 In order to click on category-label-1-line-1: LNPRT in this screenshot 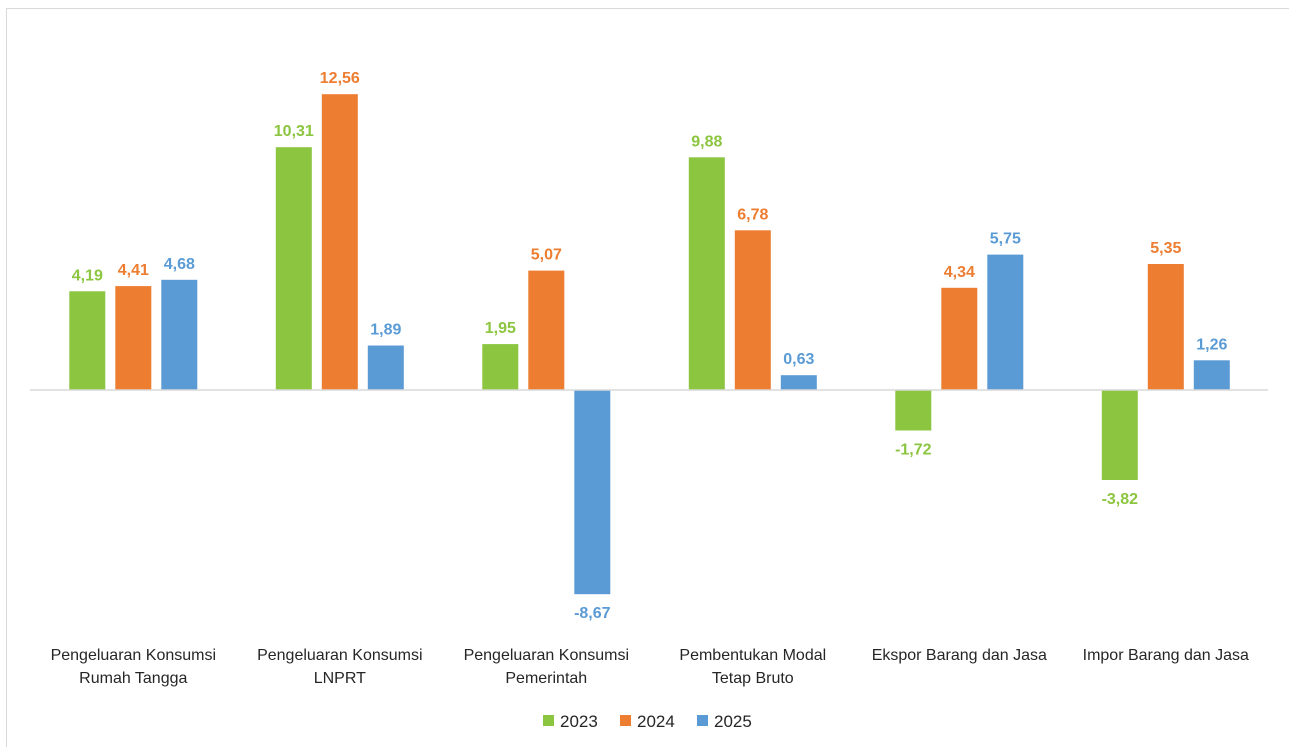, I will do `click(340, 678)`.